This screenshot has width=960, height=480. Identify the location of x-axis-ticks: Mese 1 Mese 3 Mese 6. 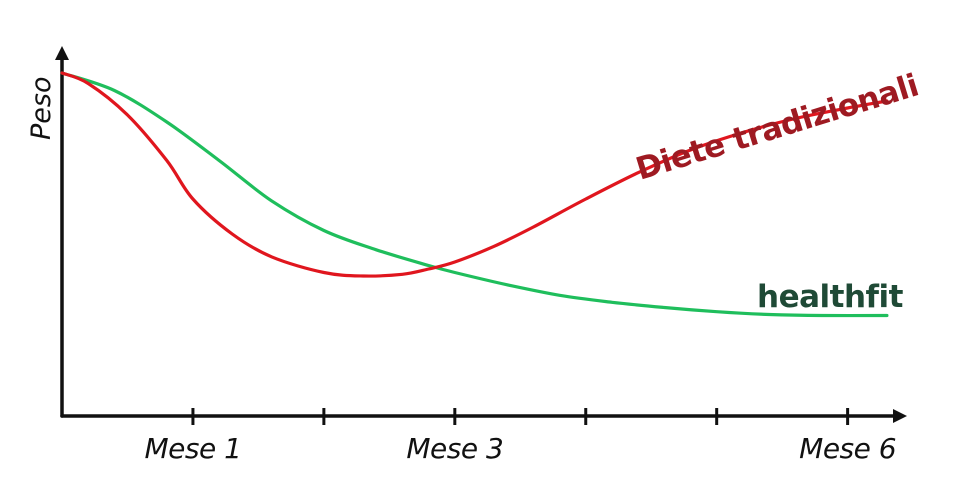
(520, 436).